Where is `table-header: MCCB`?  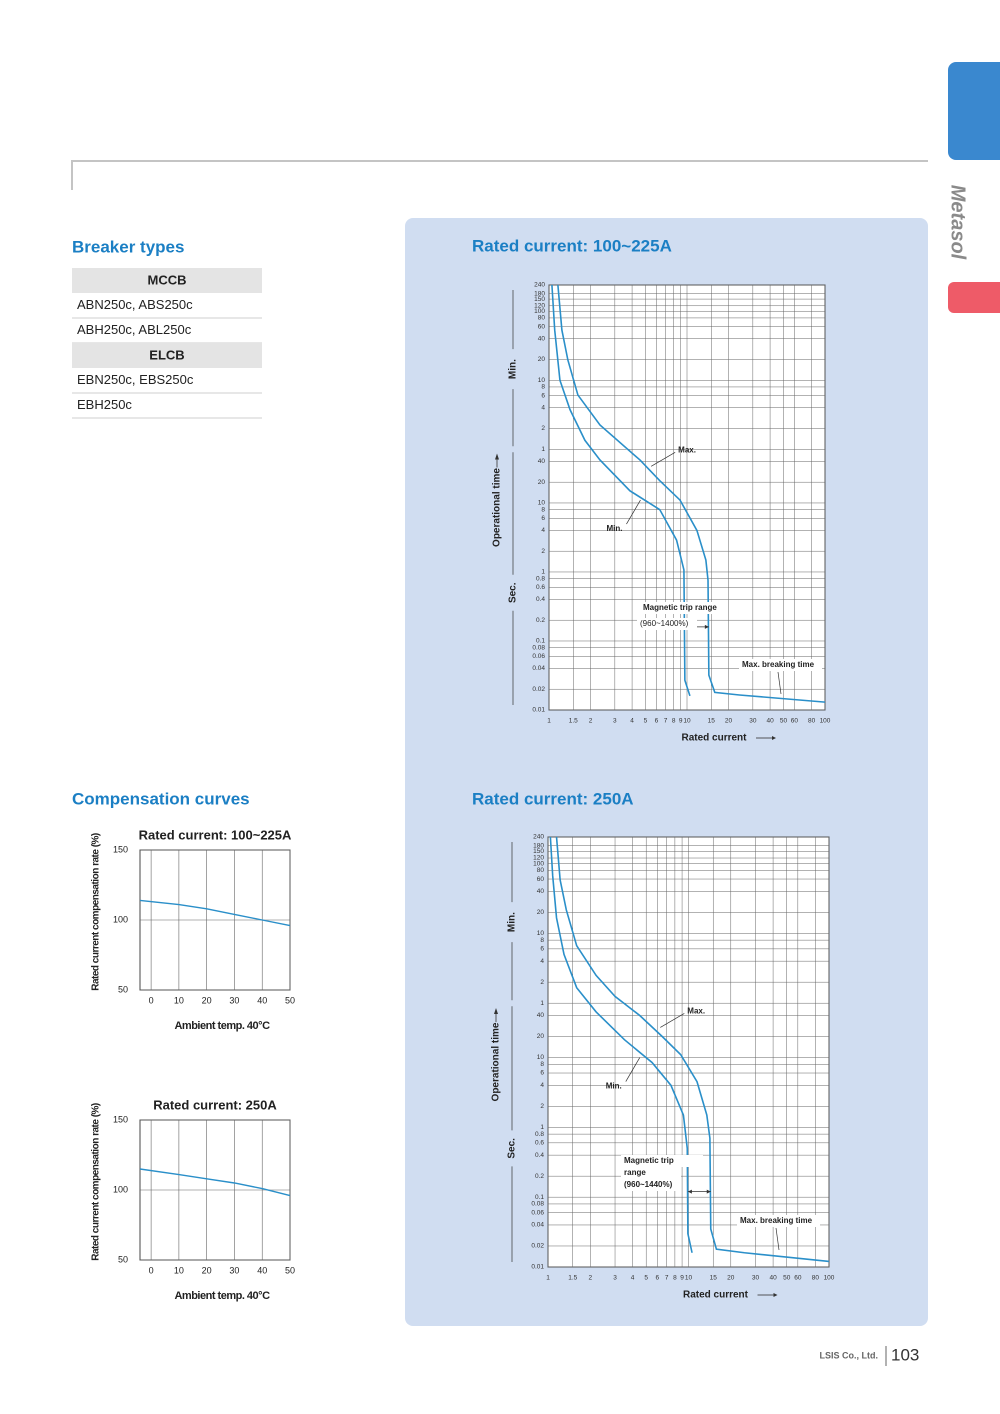 table-header: MCCB is located at coordinates (167, 279).